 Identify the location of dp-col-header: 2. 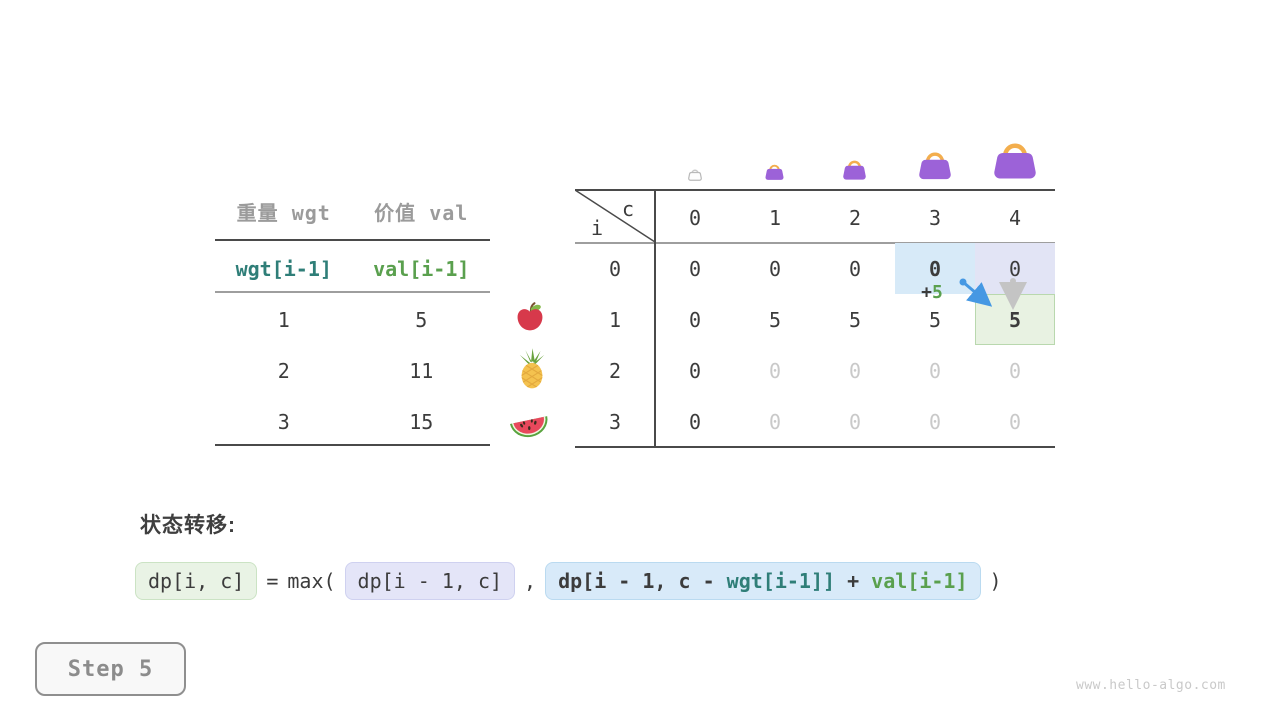
(855, 218).